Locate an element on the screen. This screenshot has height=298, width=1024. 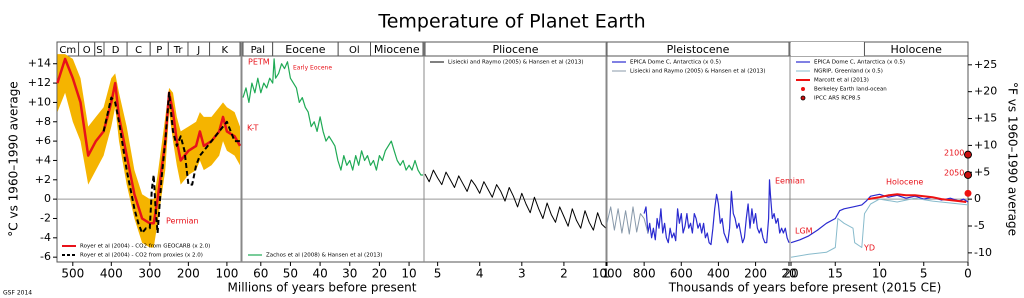
period-label: D is located at coordinates (116, 50).